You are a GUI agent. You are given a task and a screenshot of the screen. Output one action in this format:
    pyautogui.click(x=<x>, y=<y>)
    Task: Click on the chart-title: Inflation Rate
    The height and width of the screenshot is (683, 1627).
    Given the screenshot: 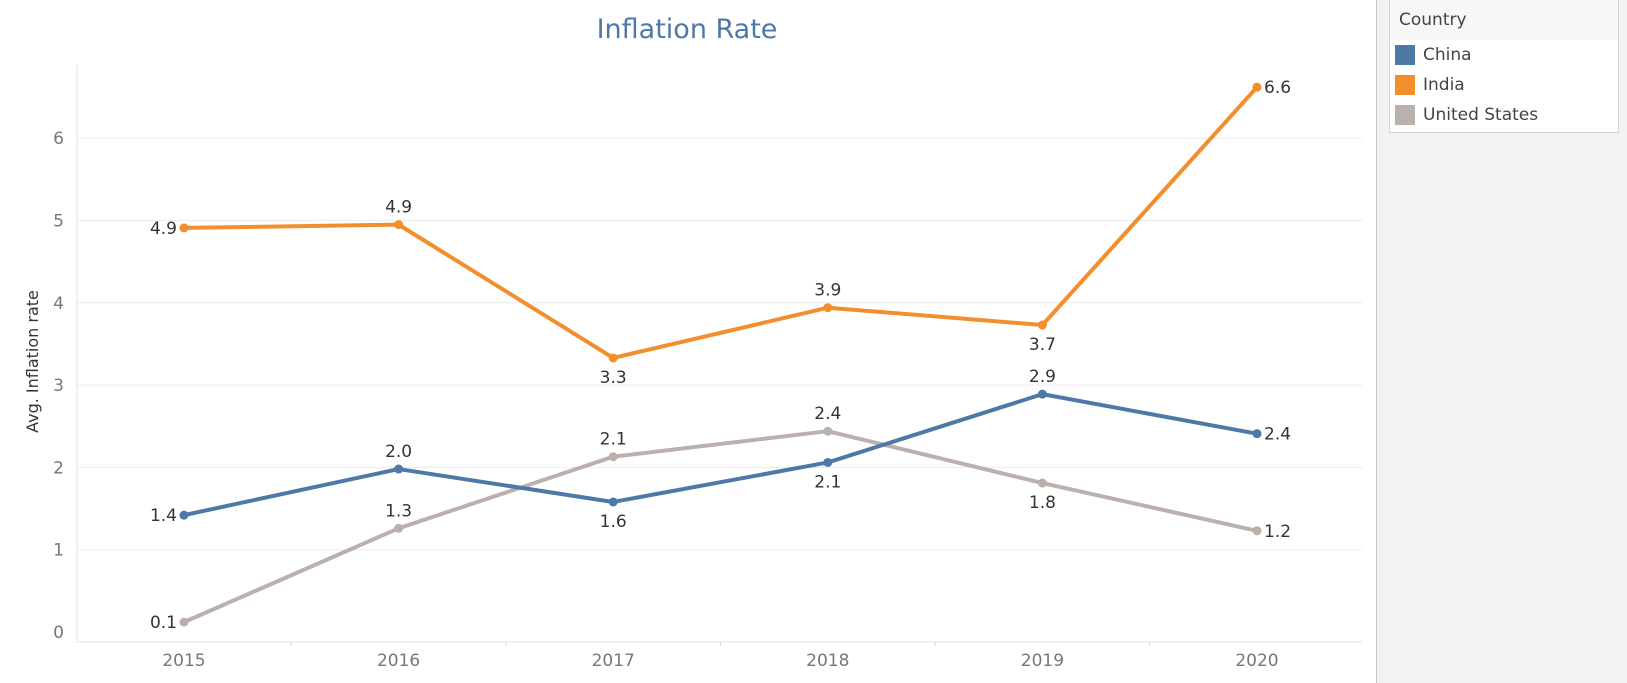 What is the action you would take?
    pyautogui.click(x=687, y=29)
    